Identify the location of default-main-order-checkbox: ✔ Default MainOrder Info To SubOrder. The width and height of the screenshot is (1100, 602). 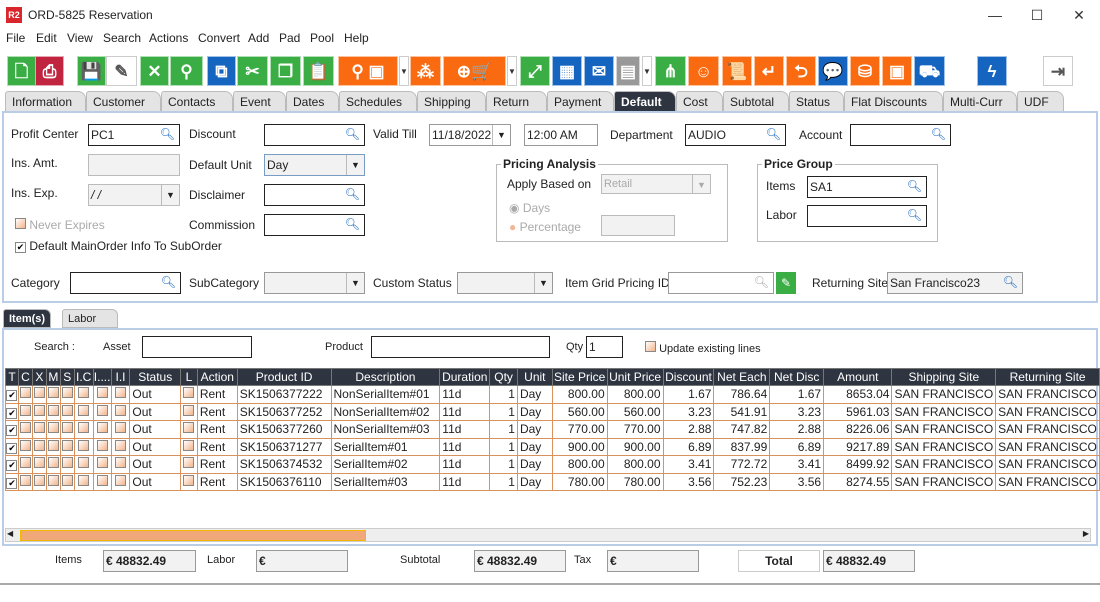
(118, 246).